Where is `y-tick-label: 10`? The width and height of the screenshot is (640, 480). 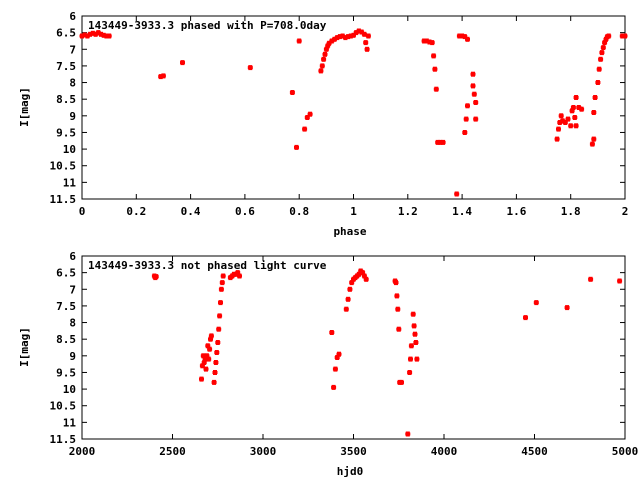 y-tick-label: 10 is located at coordinates (69, 389).